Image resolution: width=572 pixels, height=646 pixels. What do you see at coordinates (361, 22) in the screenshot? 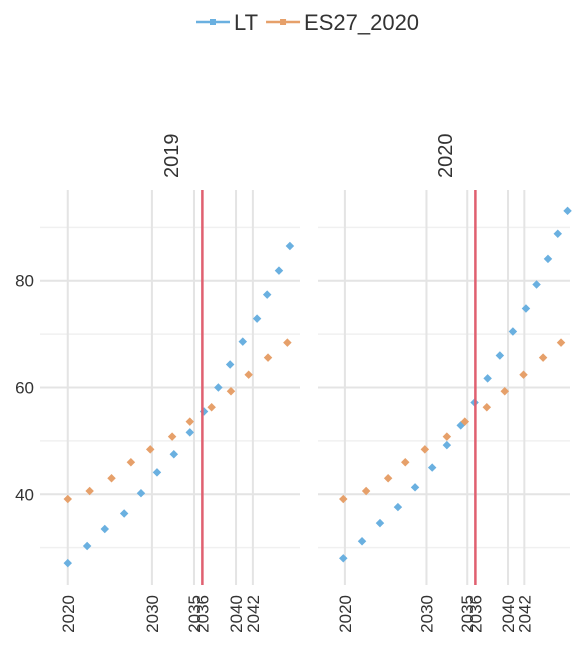
I see `legend-label: ES27_2020` at bounding box center [361, 22].